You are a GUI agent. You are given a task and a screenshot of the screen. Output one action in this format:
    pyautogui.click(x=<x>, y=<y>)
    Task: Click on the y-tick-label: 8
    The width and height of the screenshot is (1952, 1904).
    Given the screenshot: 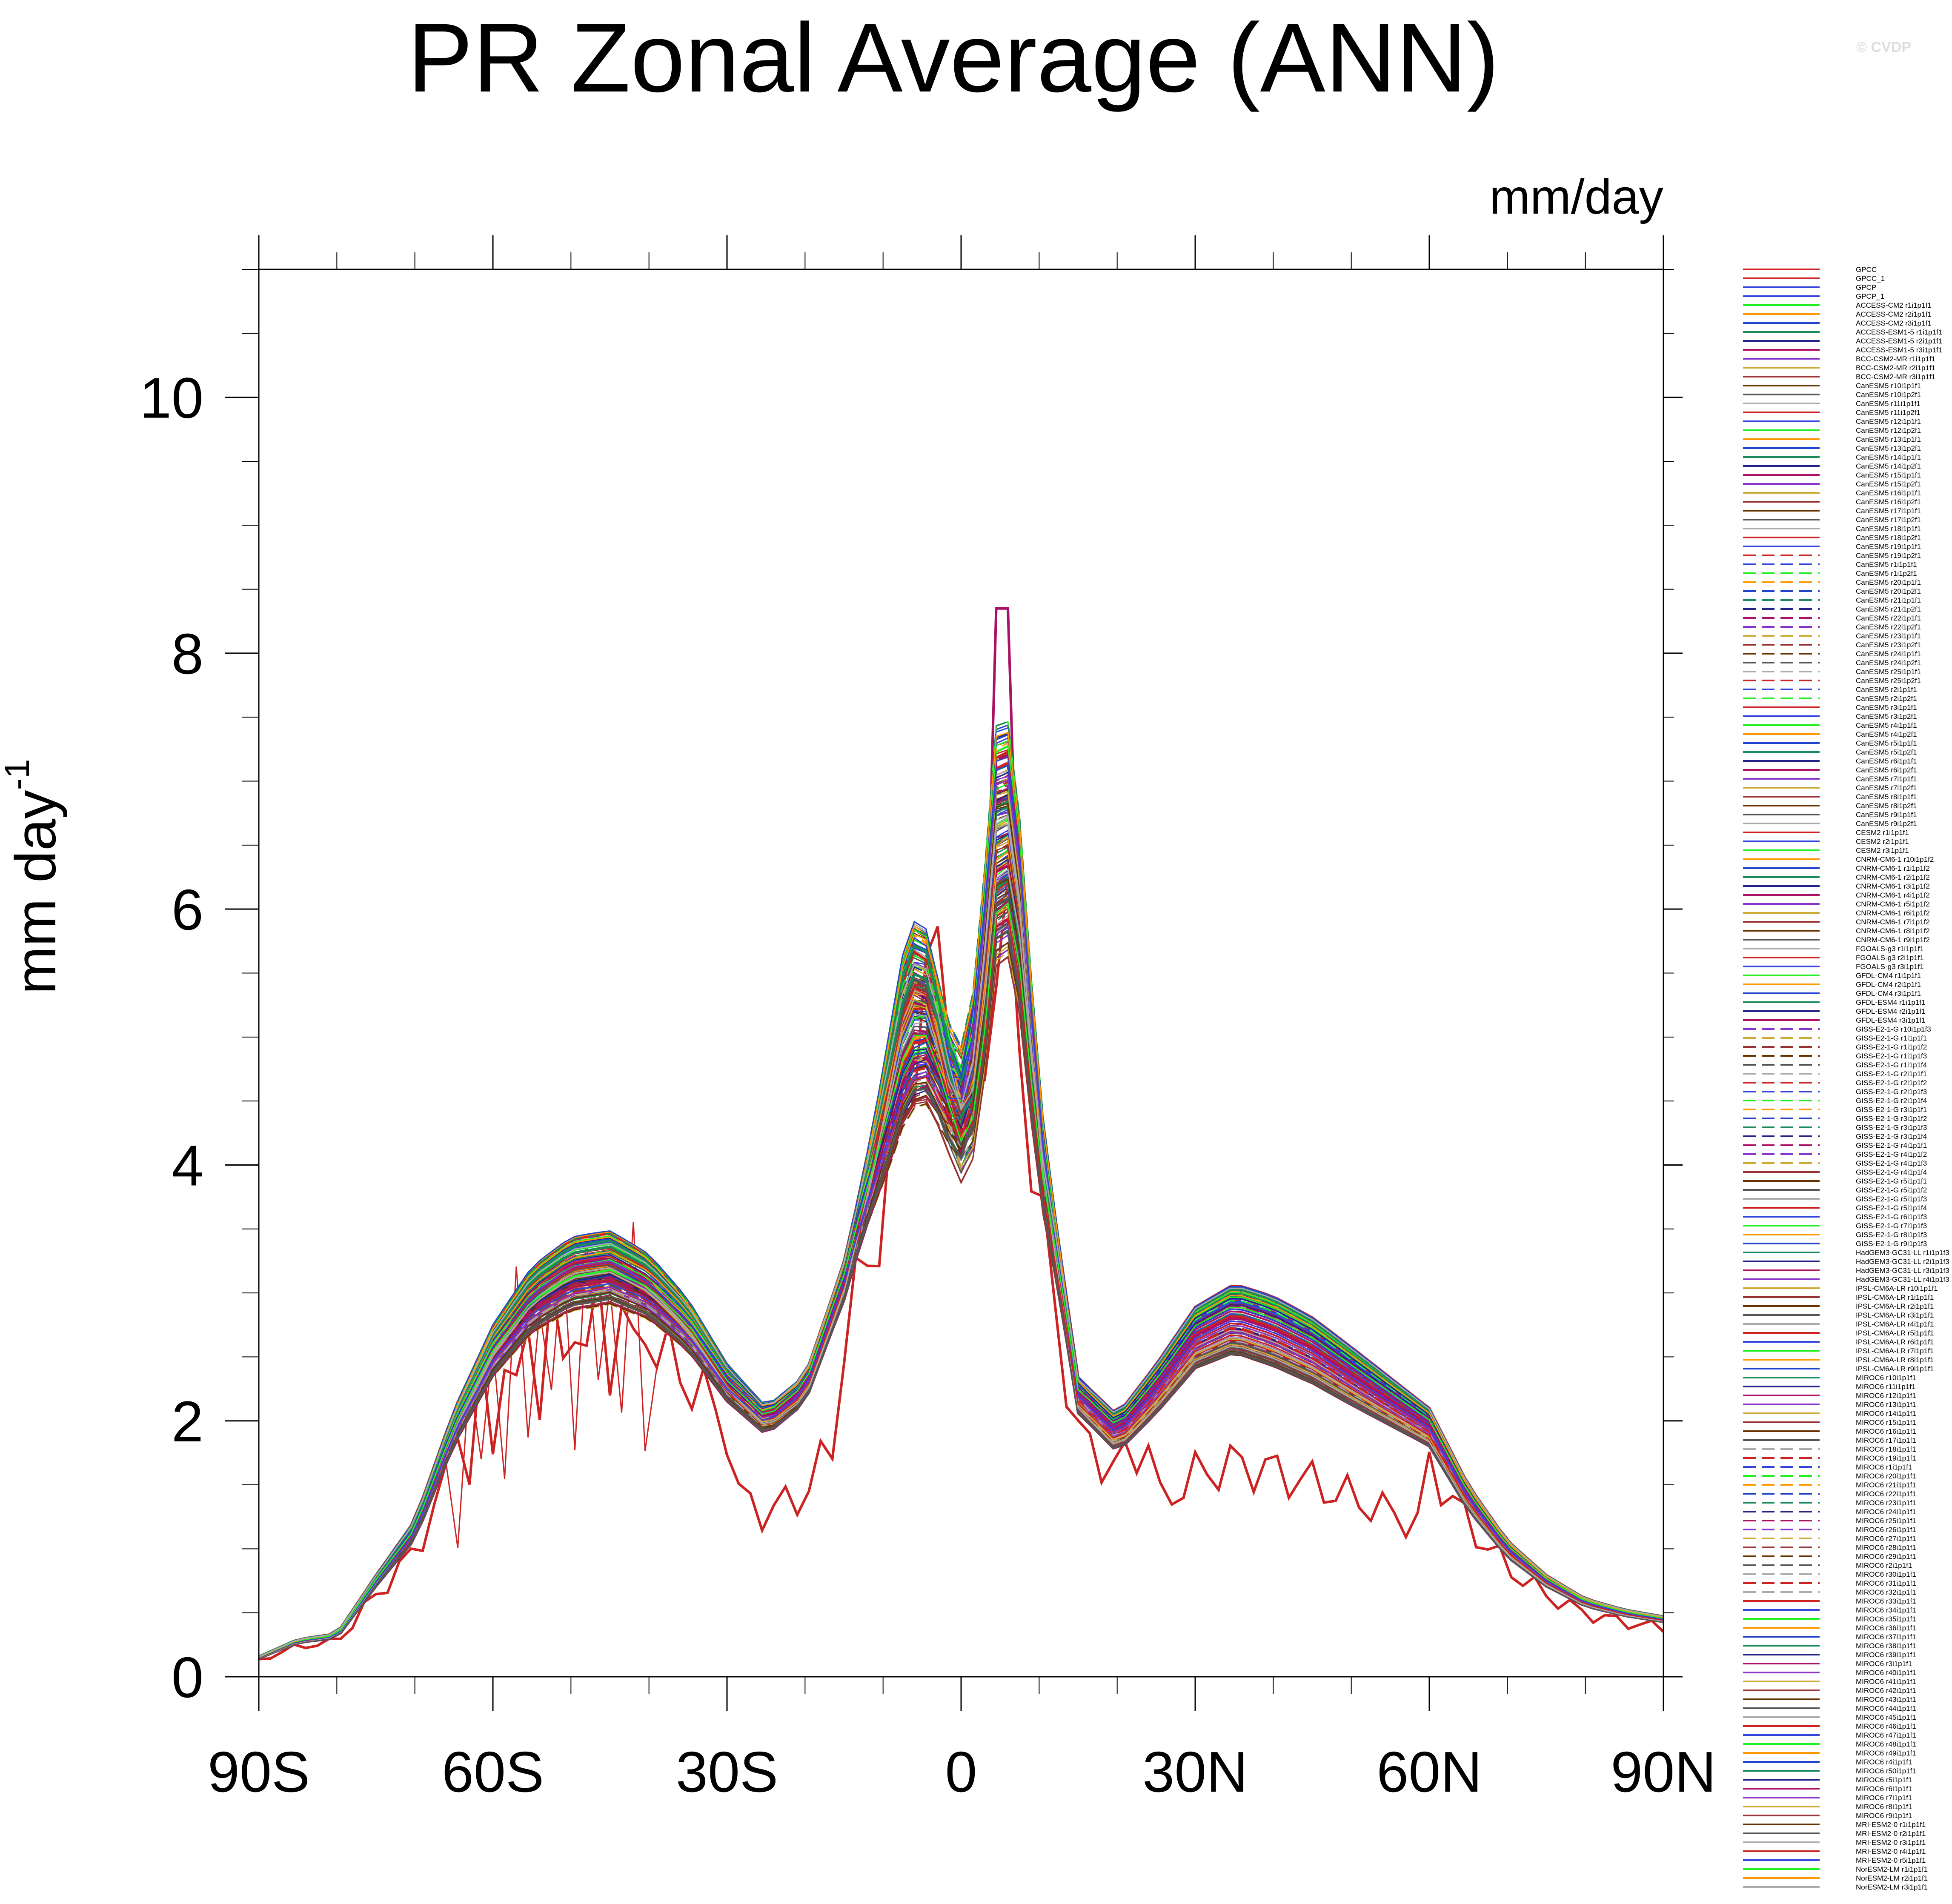 What is the action you would take?
    pyautogui.click(x=187, y=654)
    